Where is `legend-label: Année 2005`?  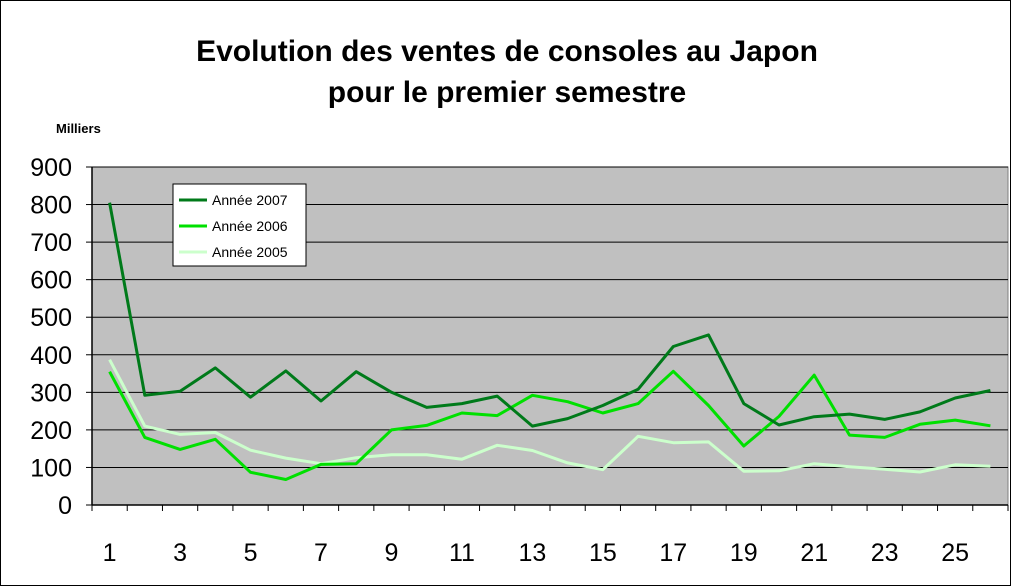 legend-label: Année 2005 is located at coordinates (250, 252).